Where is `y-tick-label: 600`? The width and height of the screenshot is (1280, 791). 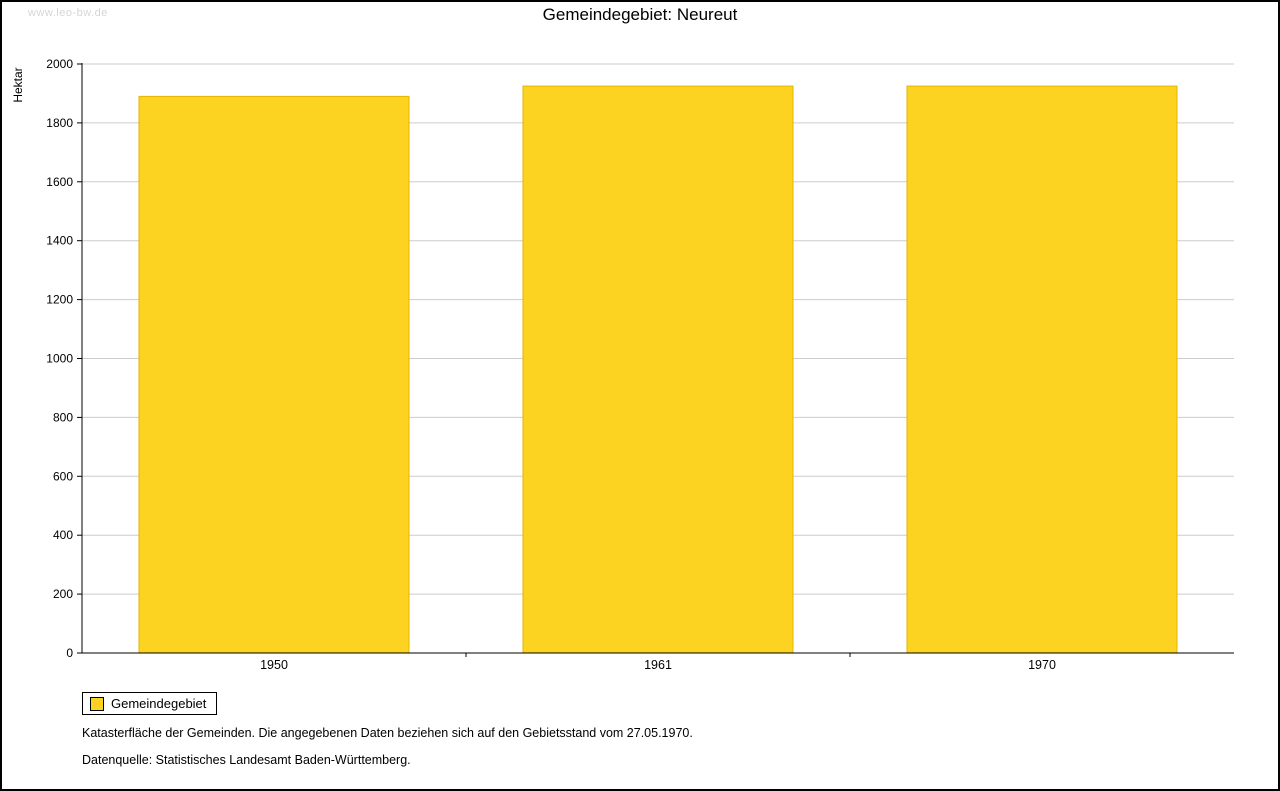
y-tick-label: 600 is located at coordinates (63, 476).